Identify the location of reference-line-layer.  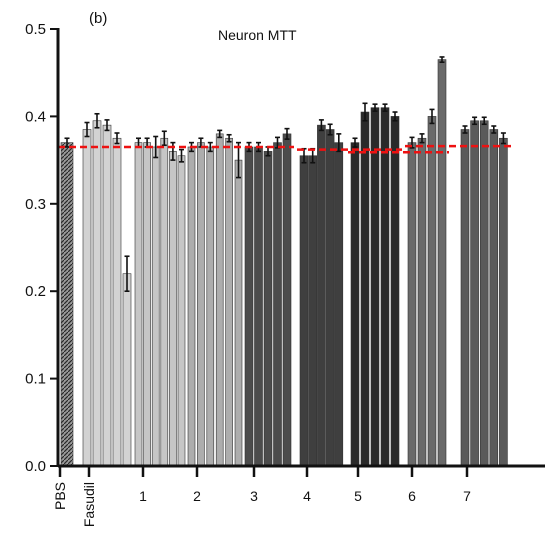
(286, 149).